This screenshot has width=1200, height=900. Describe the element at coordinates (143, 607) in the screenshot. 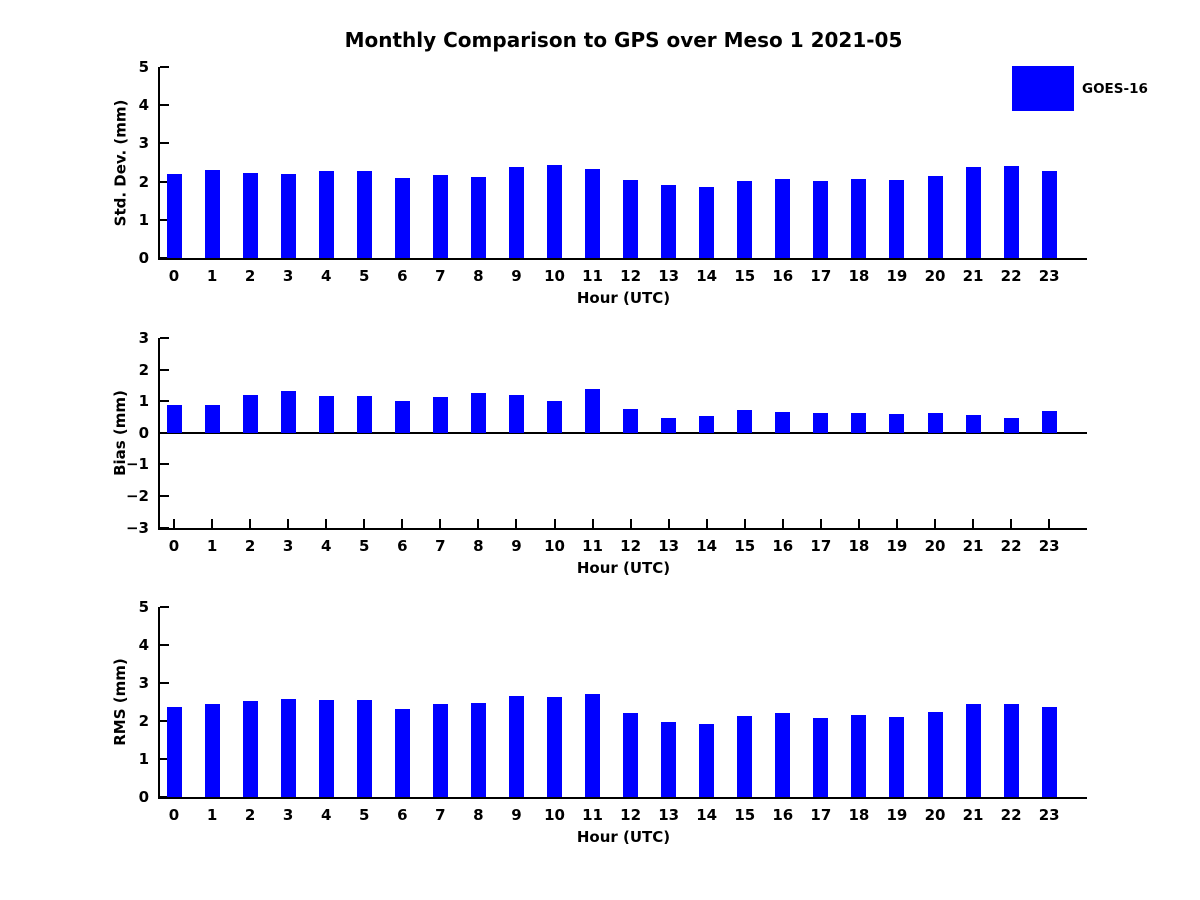

I see `y-tick-label: 5` at that location.